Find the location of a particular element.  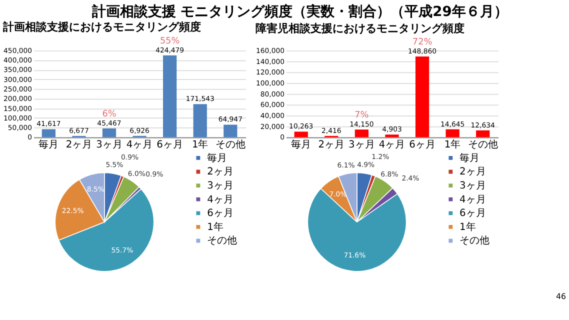

annotation: 72% is located at coordinates (422, 43).